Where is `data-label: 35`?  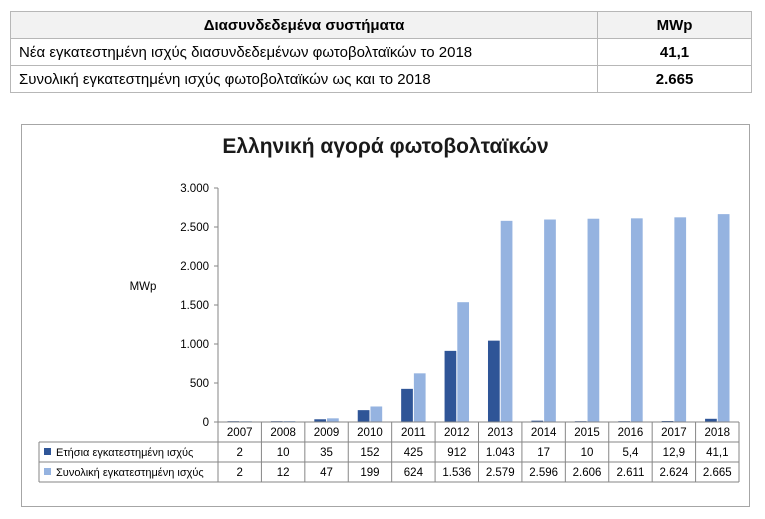
data-label: 35 is located at coordinates (326, 453).